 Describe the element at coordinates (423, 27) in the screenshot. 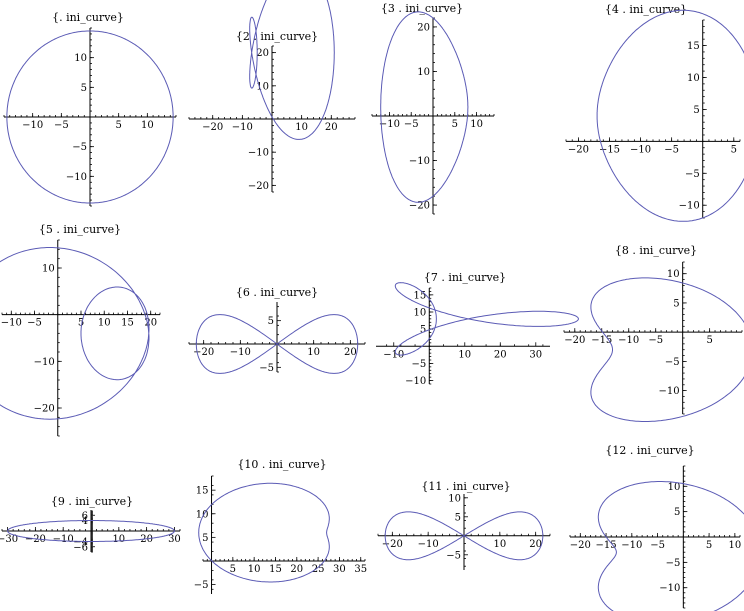

I see `y-tick-label: 20` at that location.